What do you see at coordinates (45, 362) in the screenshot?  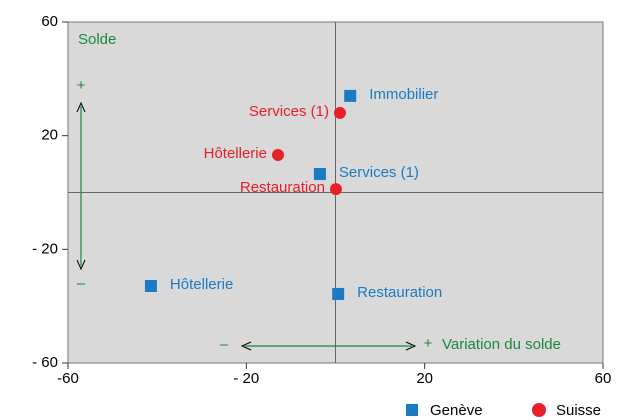 I see `y-tick-label: - 60` at bounding box center [45, 362].